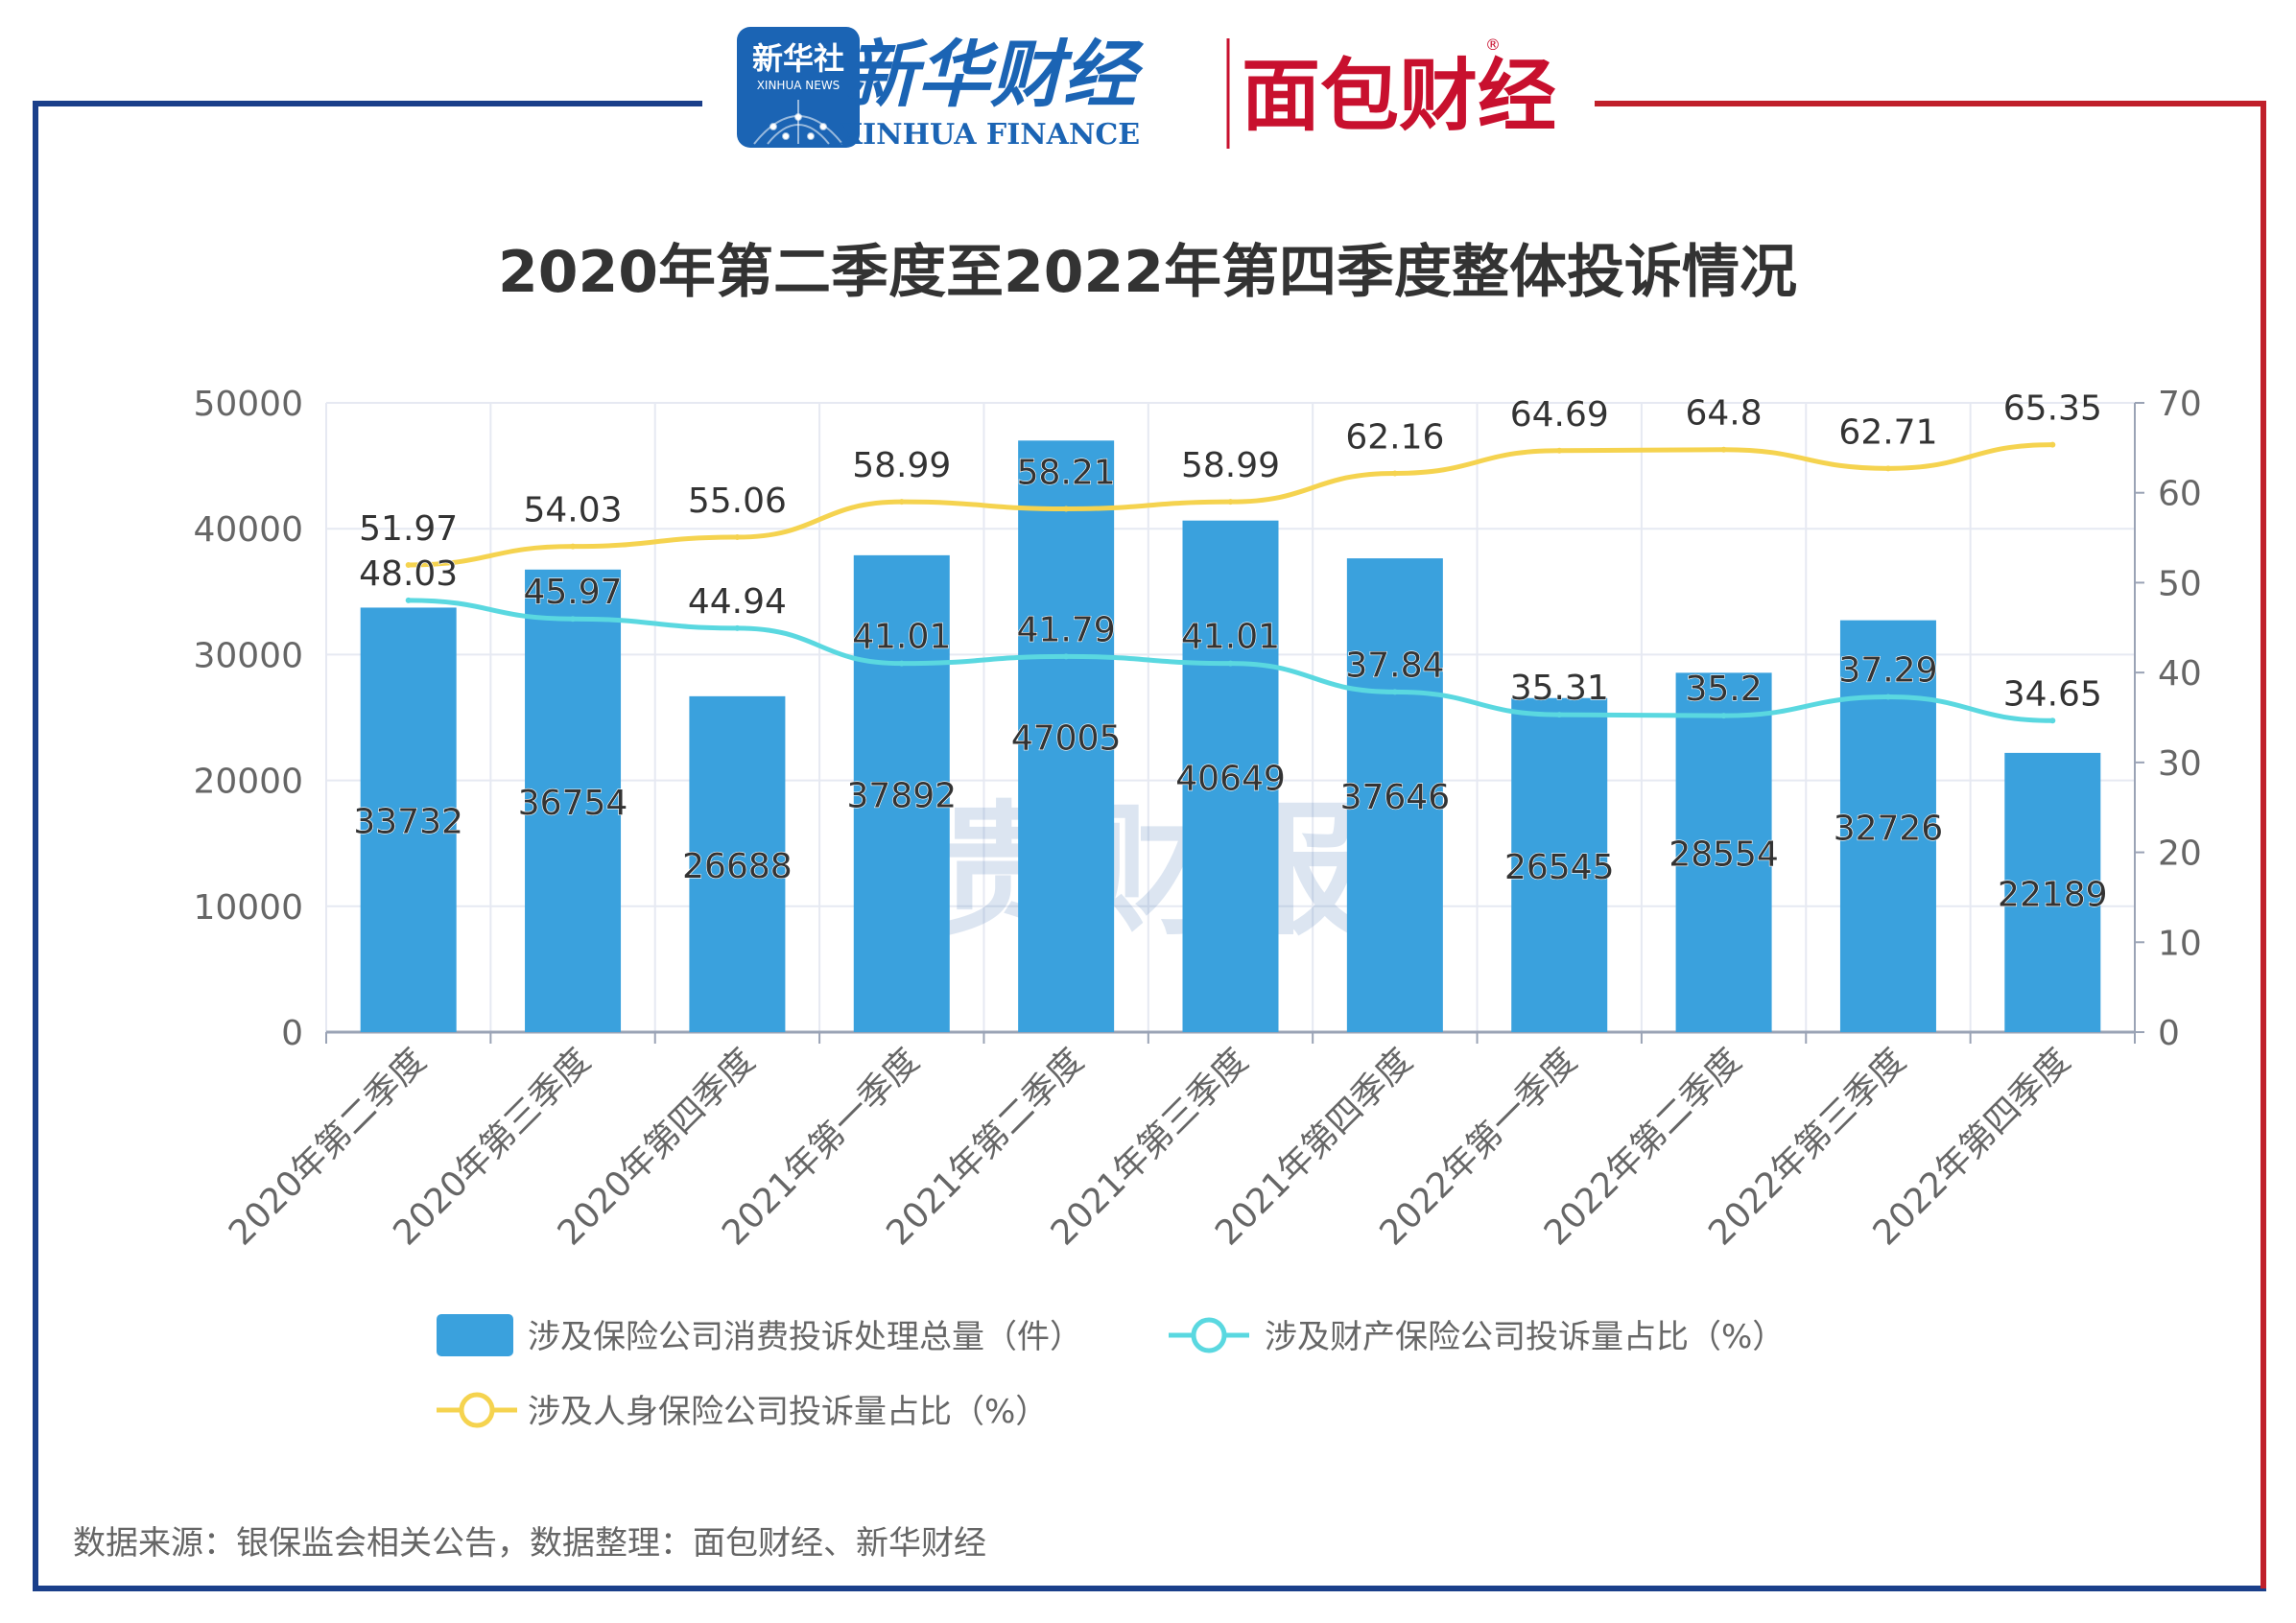  What do you see at coordinates (2180, 404) in the screenshot?
I see `y-right-tick-label: 70` at bounding box center [2180, 404].